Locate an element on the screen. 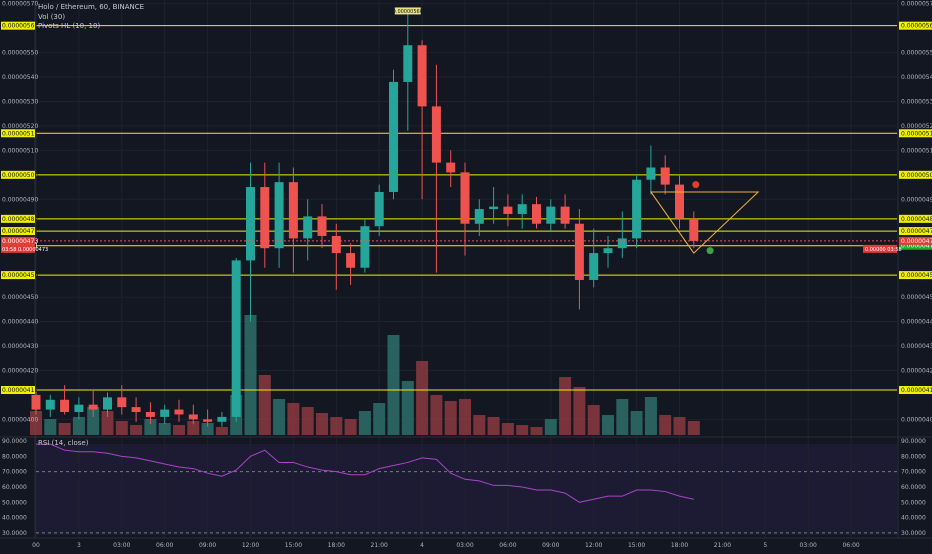  level-label-right: 0.00000517 is located at coordinates (916, 133).